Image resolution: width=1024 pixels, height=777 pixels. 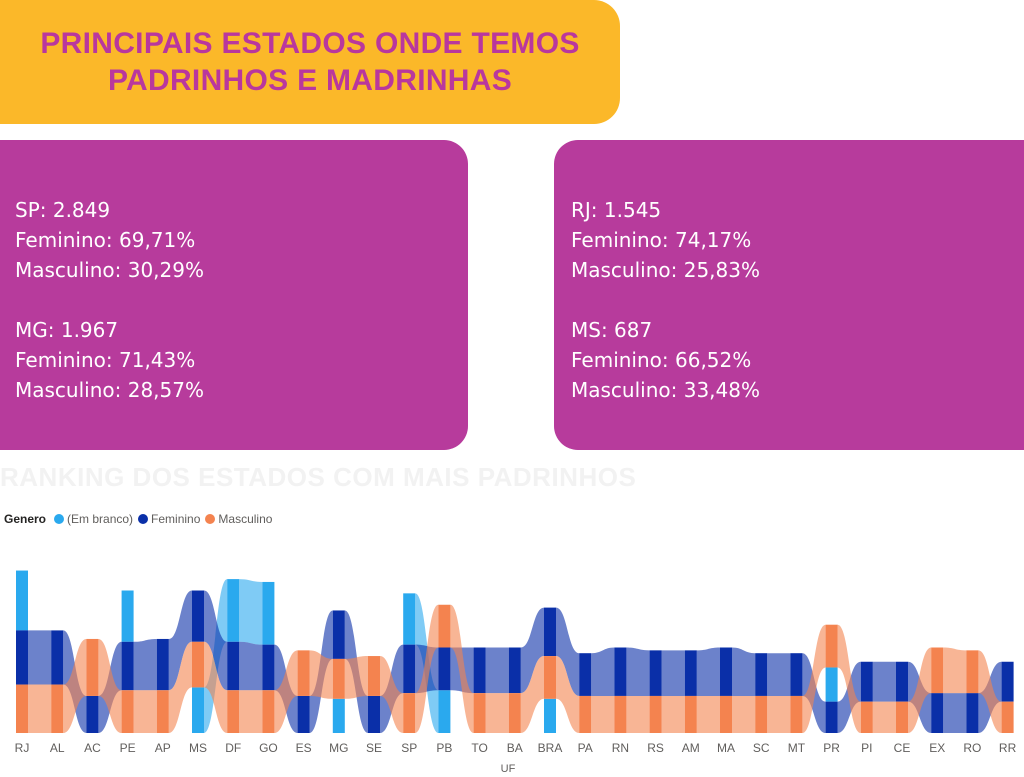 What do you see at coordinates (1007, 681) in the screenshot?
I see `bar-rr-feminino` at bounding box center [1007, 681].